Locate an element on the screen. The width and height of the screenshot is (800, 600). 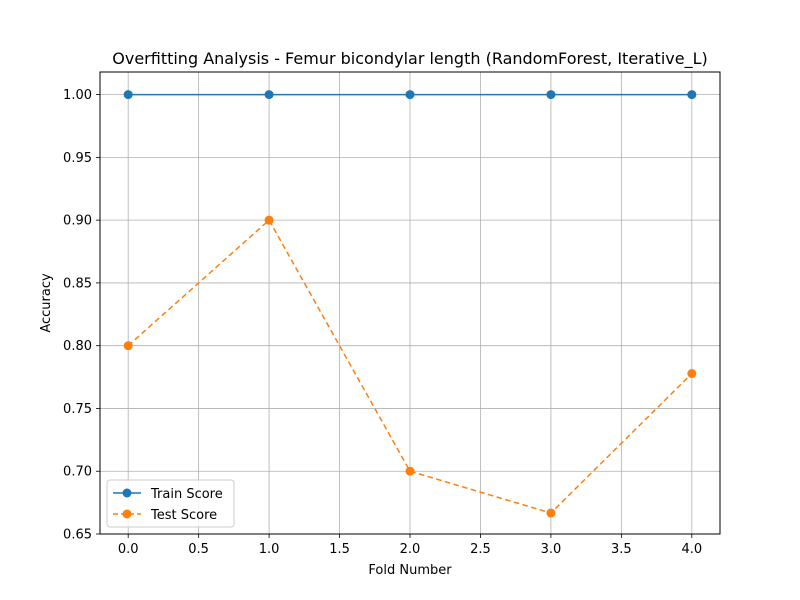
x-tick-label: 0.5 is located at coordinates (198, 549).